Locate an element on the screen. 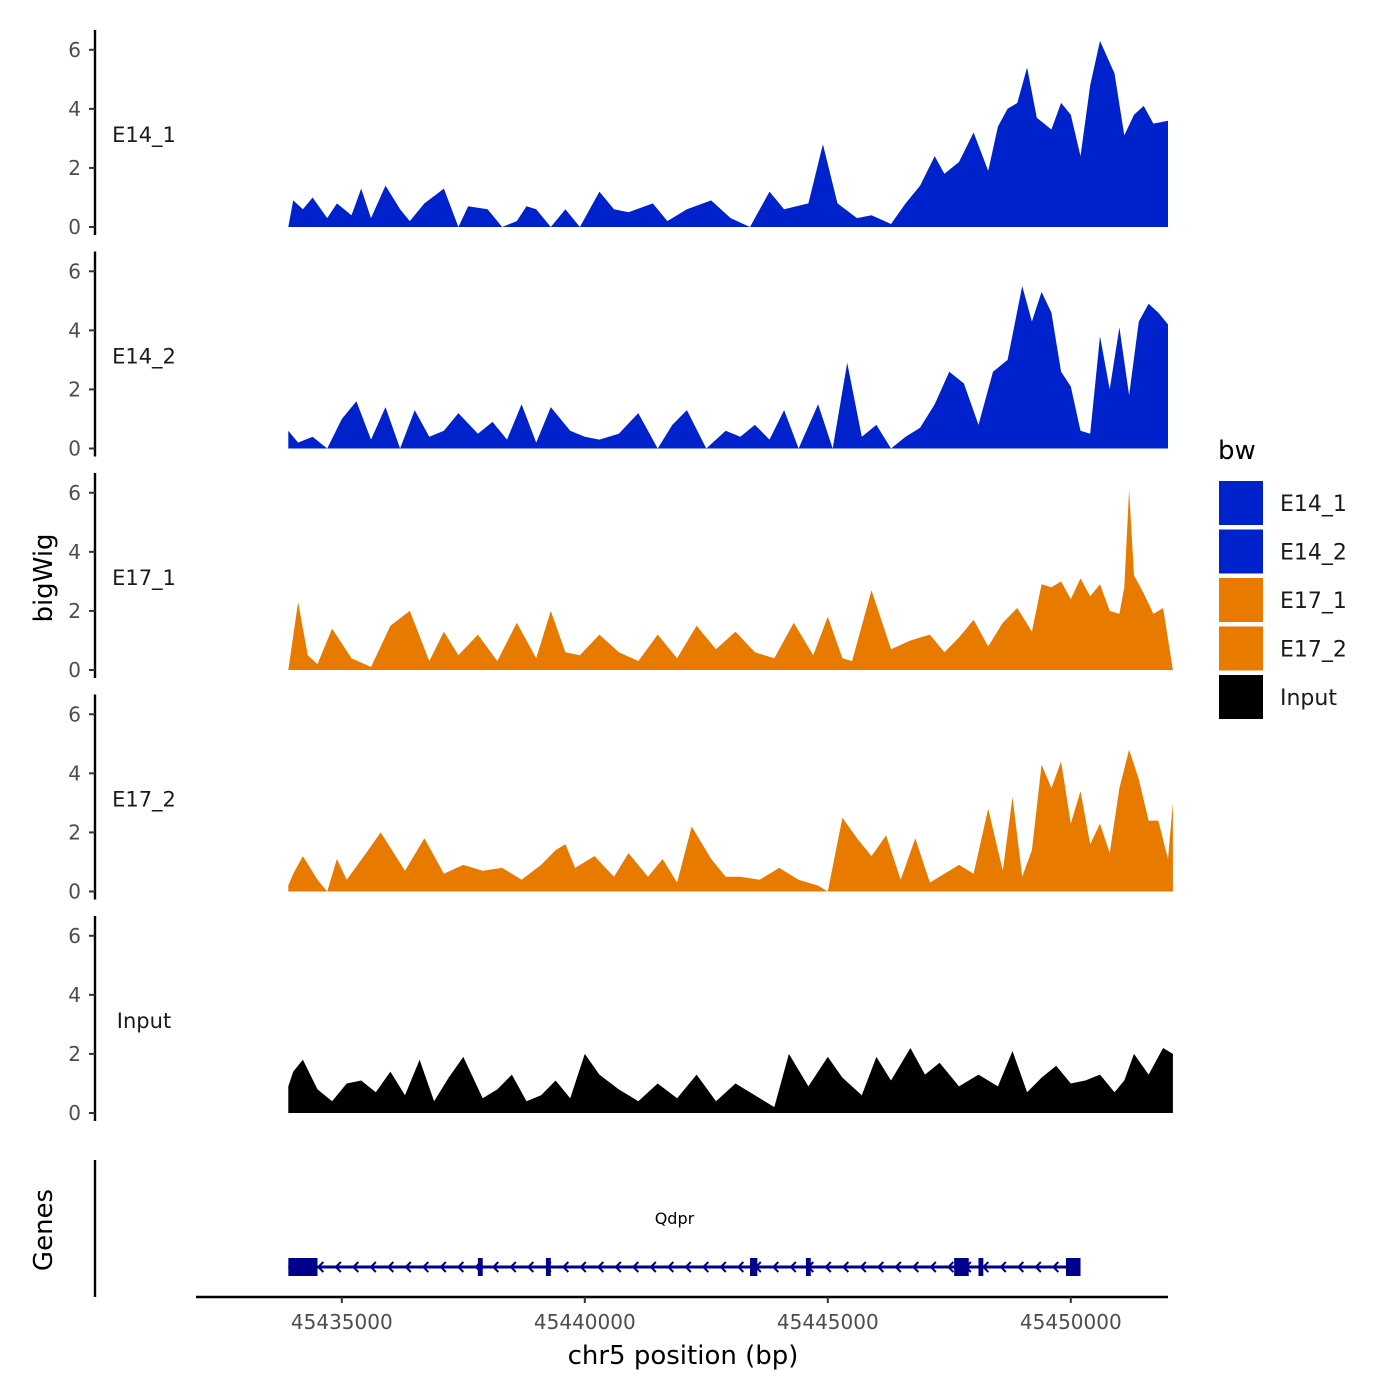  gene-label: Qdpr is located at coordinates (675, 1218).